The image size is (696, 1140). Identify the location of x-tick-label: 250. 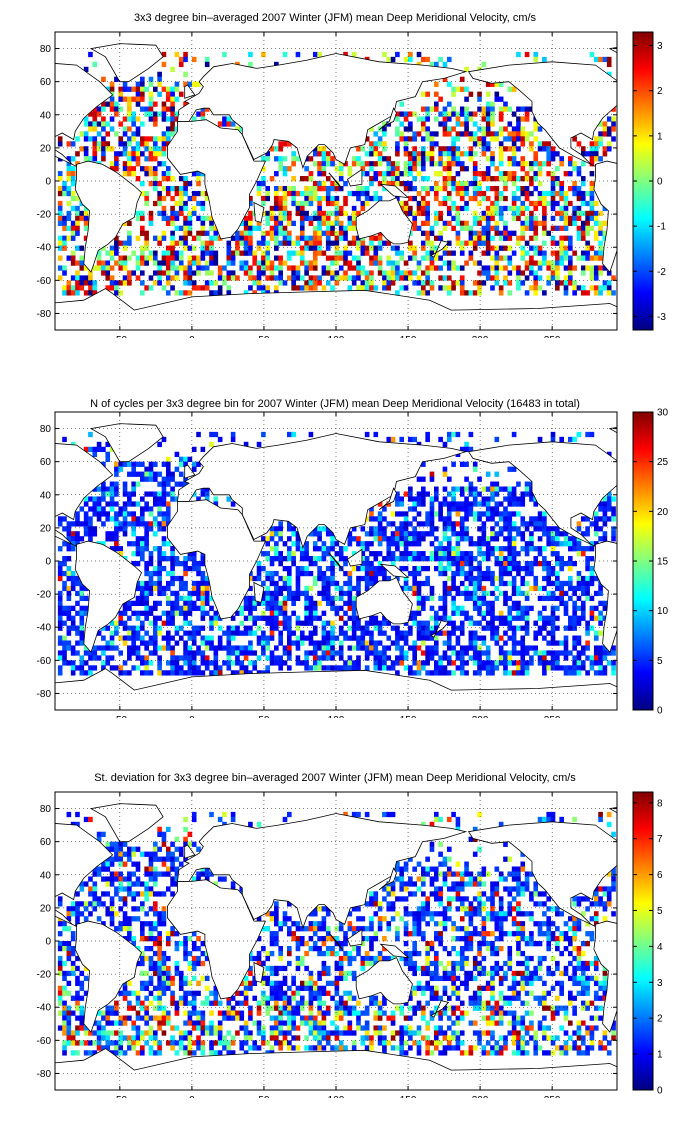
(552, 716).